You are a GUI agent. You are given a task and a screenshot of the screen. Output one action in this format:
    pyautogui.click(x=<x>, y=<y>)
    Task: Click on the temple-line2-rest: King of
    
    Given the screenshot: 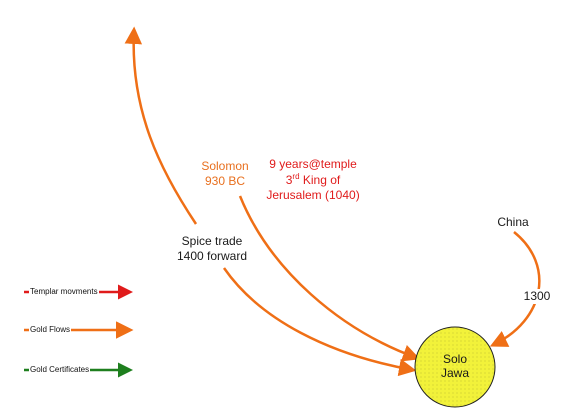 What is the action you would take?
    pyautogui.click(x=320, y=180)
    